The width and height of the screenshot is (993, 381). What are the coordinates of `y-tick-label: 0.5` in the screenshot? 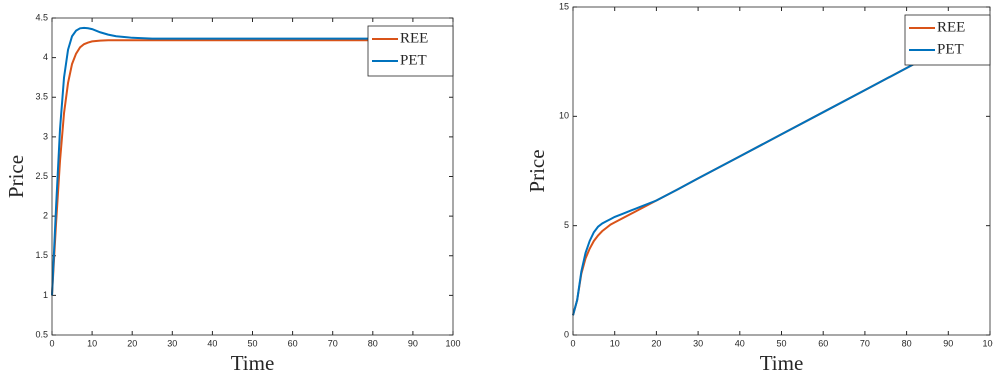 It's located at (41, 334).